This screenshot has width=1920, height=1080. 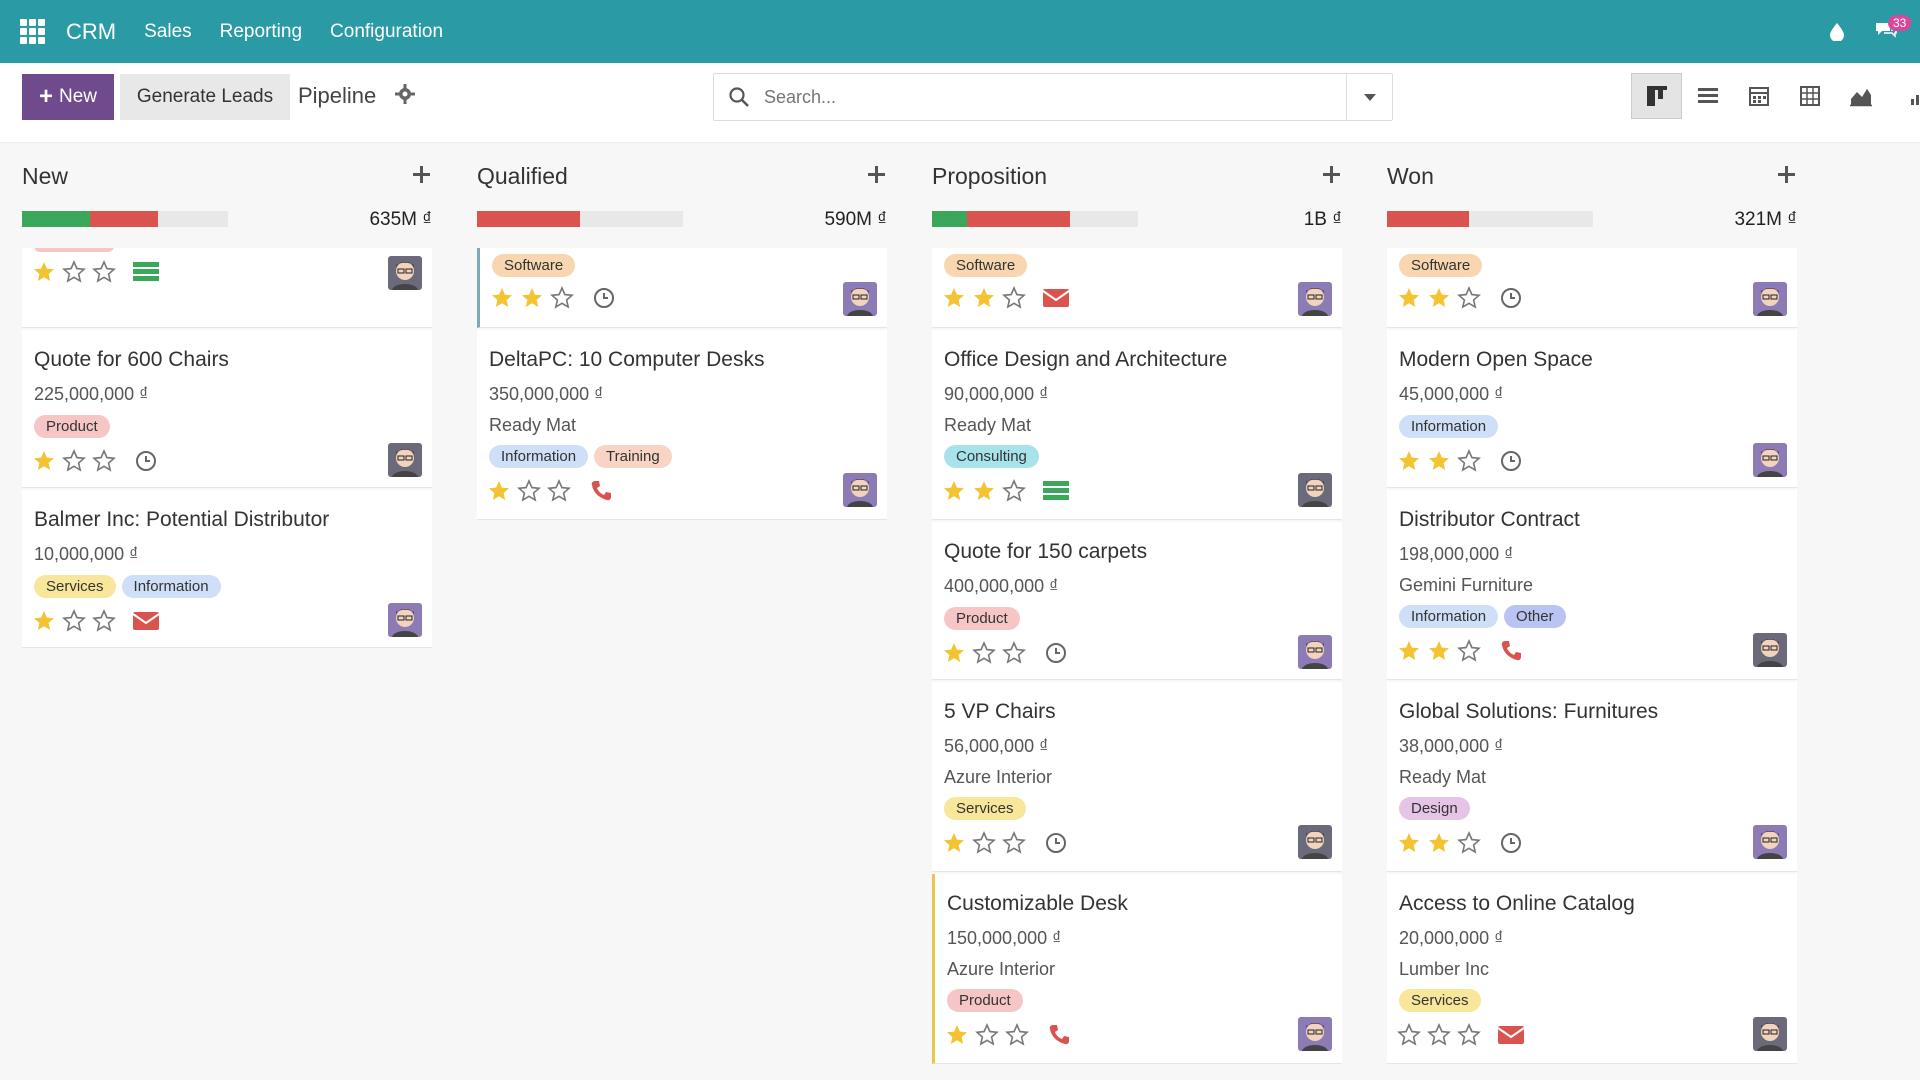 I want to click on new-button: + New, so click(x=68, y=97).